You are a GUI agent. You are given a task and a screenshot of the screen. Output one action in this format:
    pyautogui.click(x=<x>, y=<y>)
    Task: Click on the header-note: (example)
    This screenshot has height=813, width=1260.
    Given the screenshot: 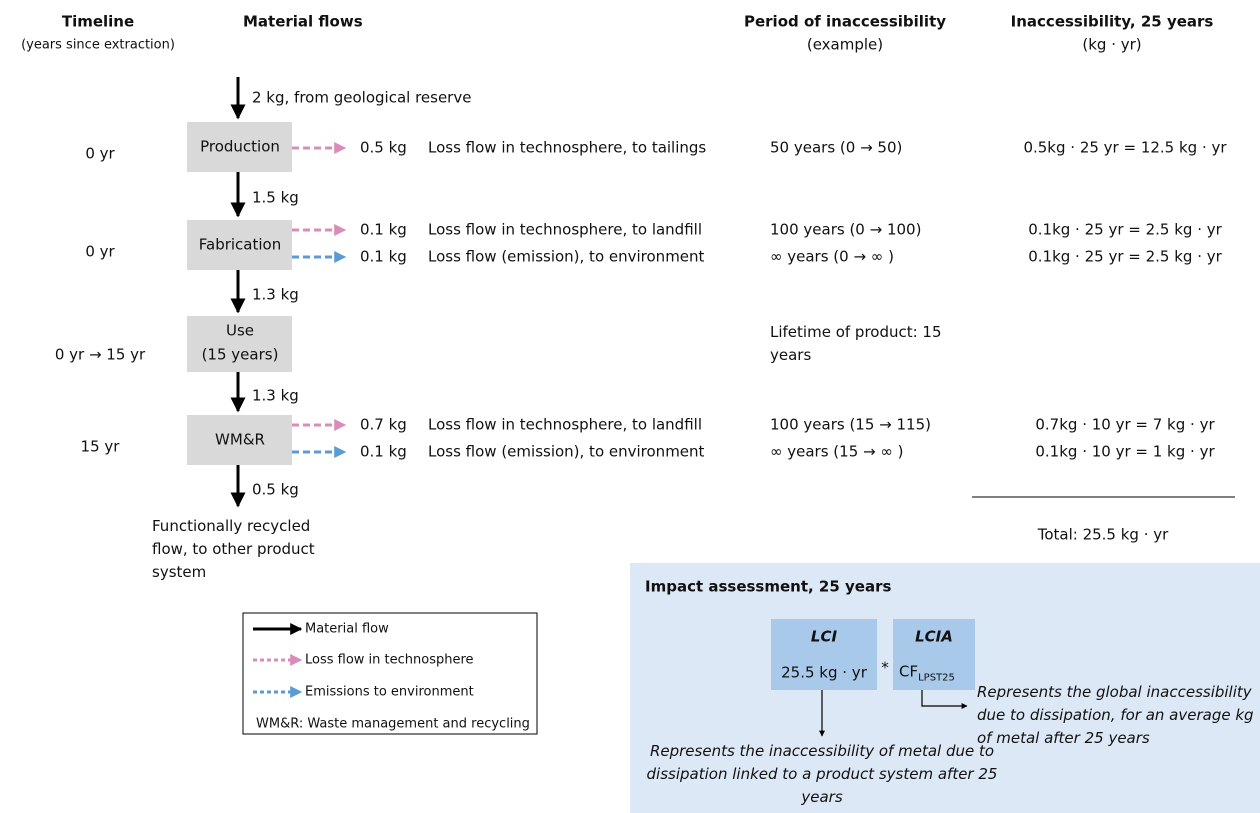 What is the action you would take?
    pyautogui.click(x=845, y=44)
    